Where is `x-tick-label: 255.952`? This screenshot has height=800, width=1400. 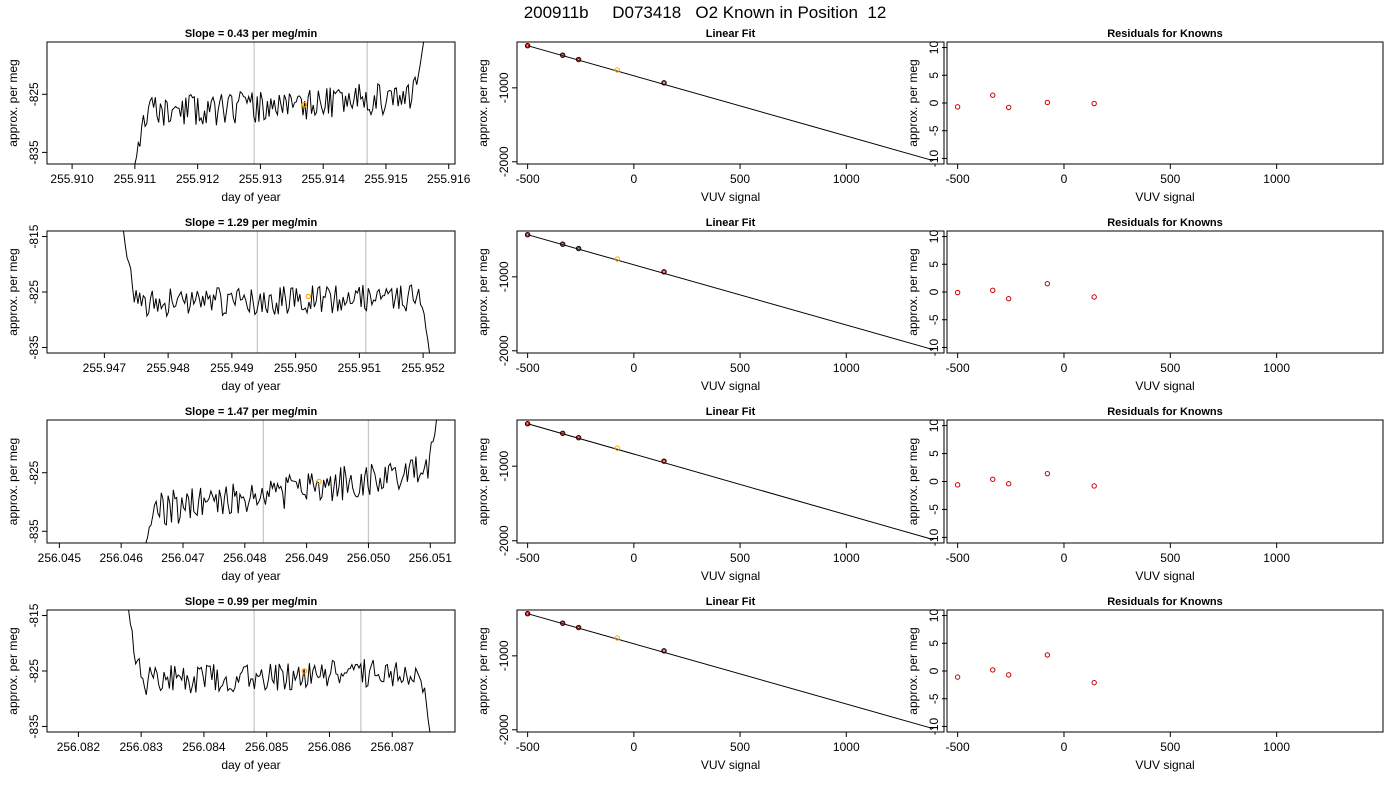
x-tick-label: 255.952 is located at coordinates (423, 368).